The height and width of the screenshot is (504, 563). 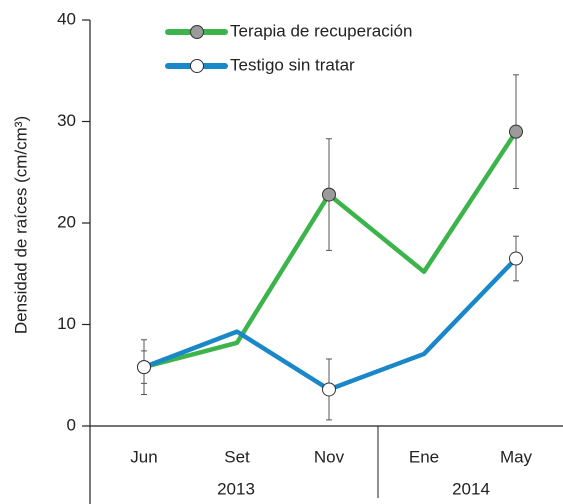 What do you see at coordinates (321, 30) in the screenshot?
I see `legend-label: Terapia de recuperación` at bounding box center [321, 30].